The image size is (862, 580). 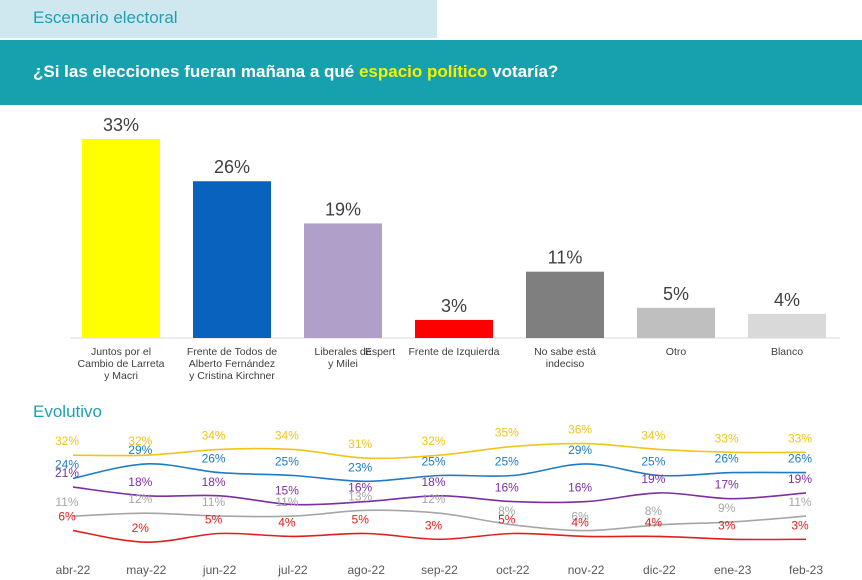 I want to click on x-tick-label: ago-22, so click(x=367, y=570).